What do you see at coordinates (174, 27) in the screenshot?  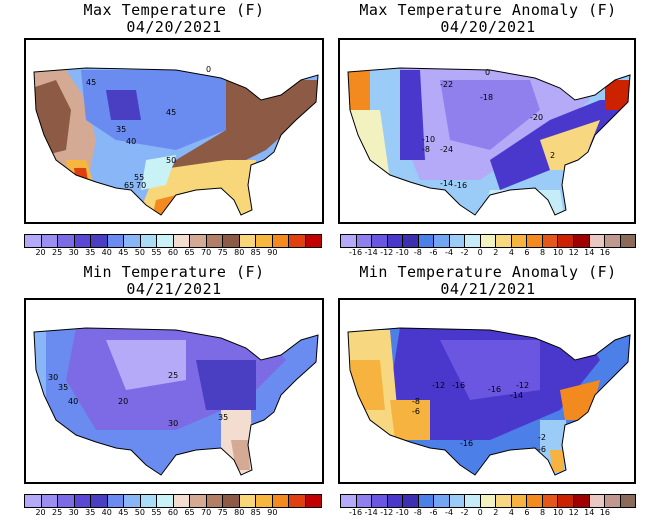 I see `tl-title-line2: 04/20/2021` at bounding box center [174, 27].